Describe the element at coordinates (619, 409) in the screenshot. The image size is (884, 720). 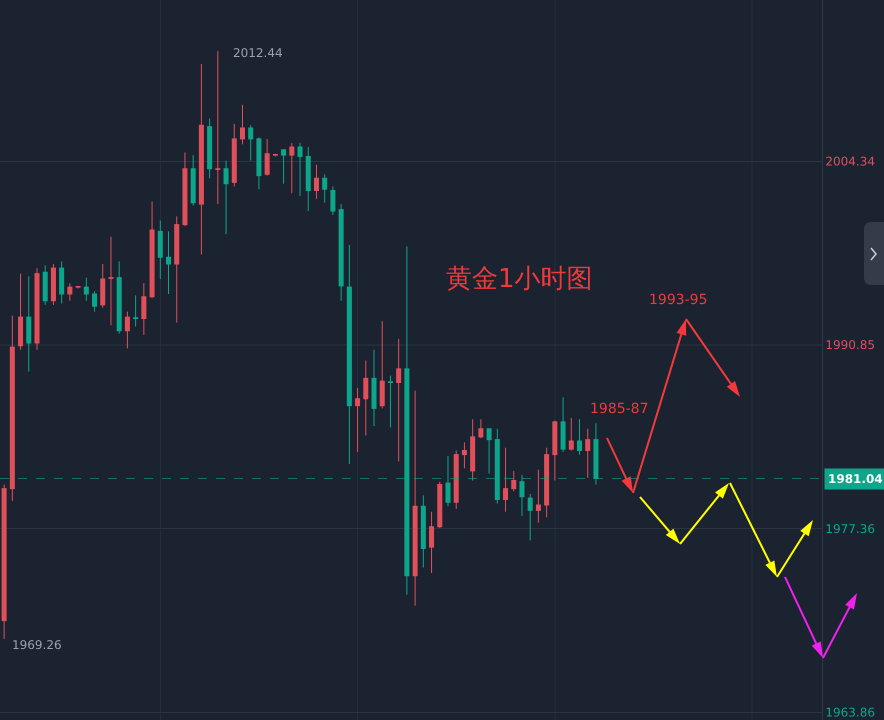
I see `annotation: 1985-87` at that location.